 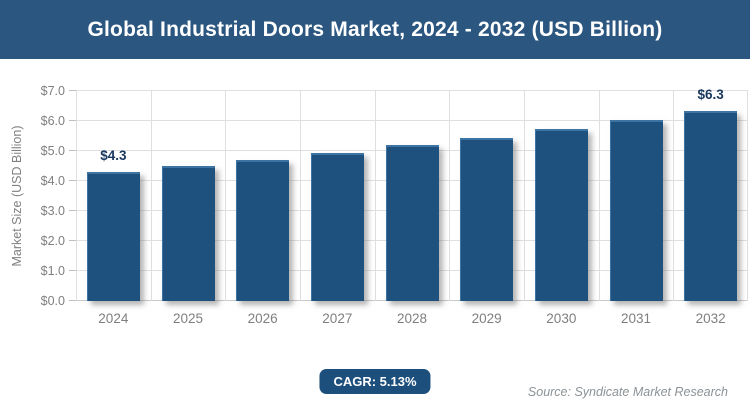 What do you see at coordinates (52, 211) in the screenshot?
I see `y-axis-tick-label: $3.0` at bounding box center [52, 211].